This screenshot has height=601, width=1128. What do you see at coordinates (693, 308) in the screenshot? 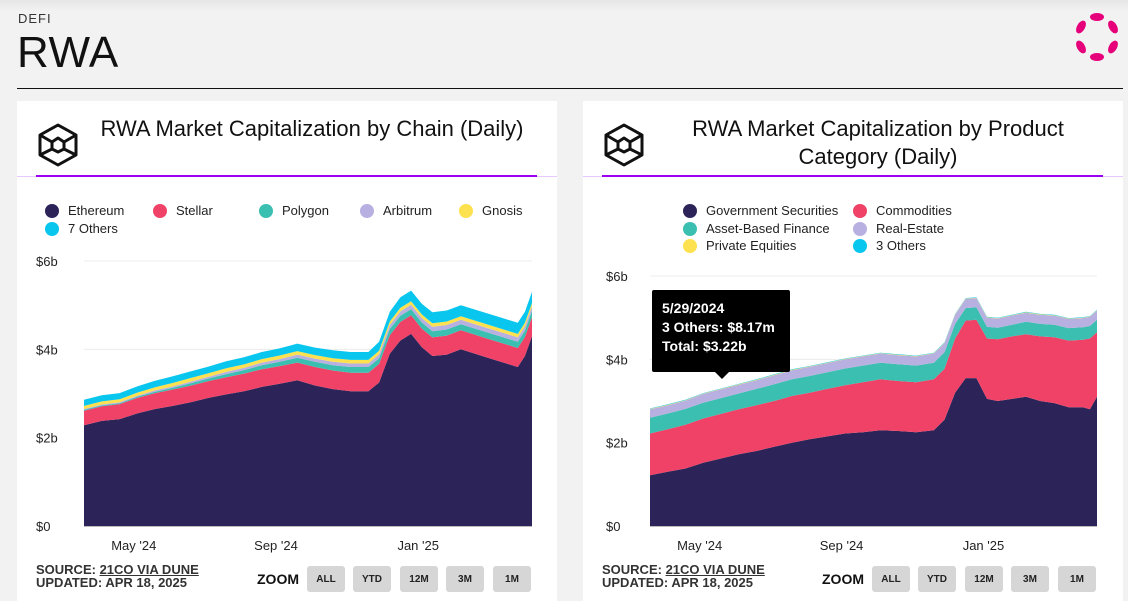
I see `tooltip-date: 5/29/2024` at bounding box center [693, 308].